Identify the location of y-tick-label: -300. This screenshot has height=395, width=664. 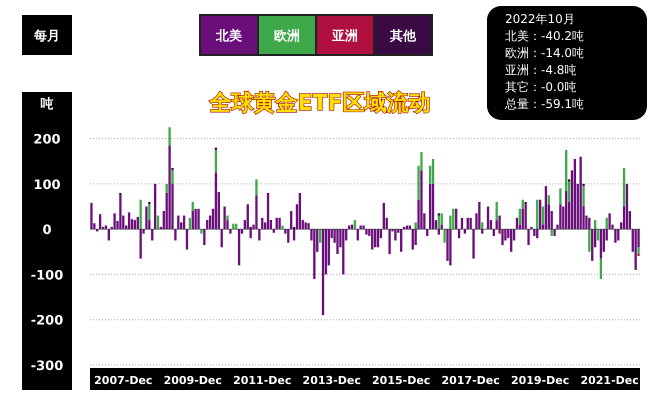
(47, 366).